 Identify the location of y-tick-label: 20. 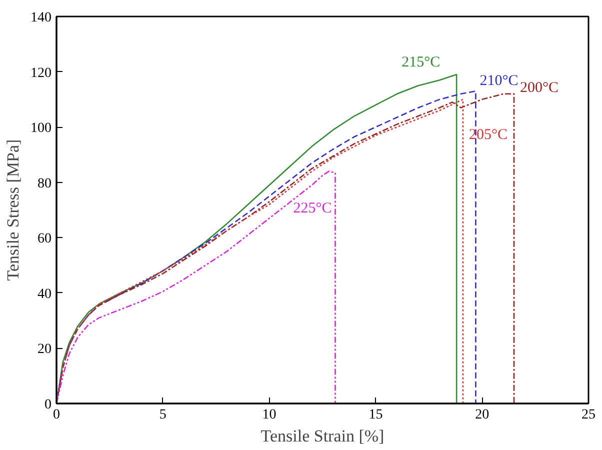
(45, 350).